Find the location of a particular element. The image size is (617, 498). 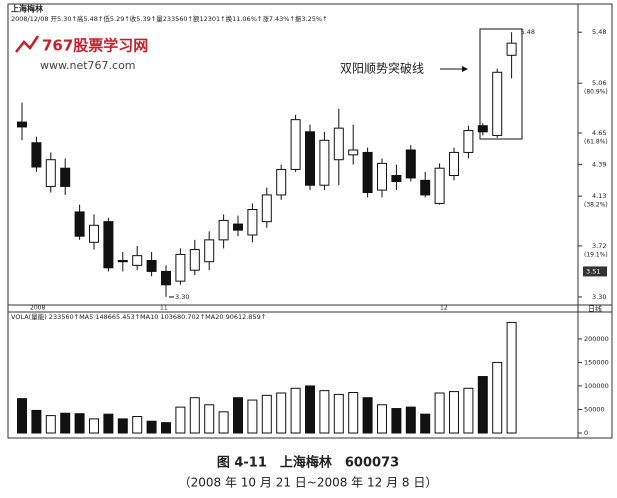

volume-tick-label: 50000 is located at coordinates (594, 409).